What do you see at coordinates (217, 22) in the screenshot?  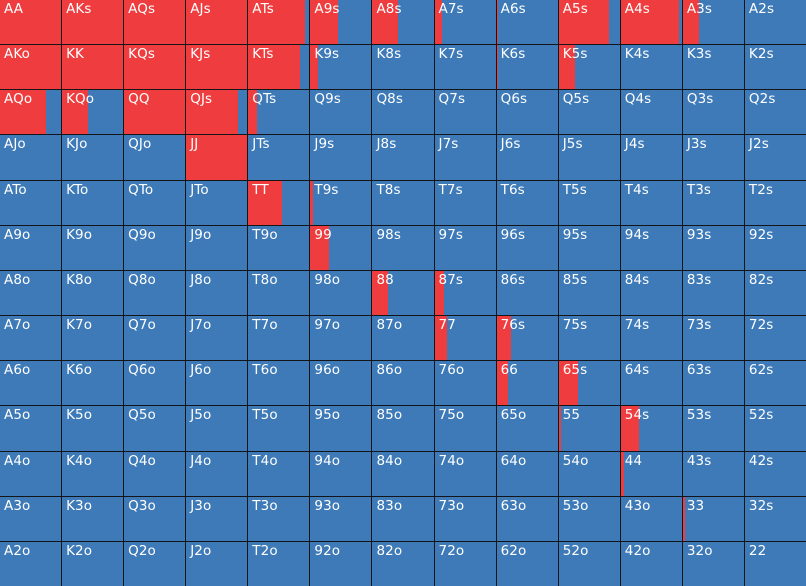 I see `hand-cell: AJs` at bounding box center [217, 22].